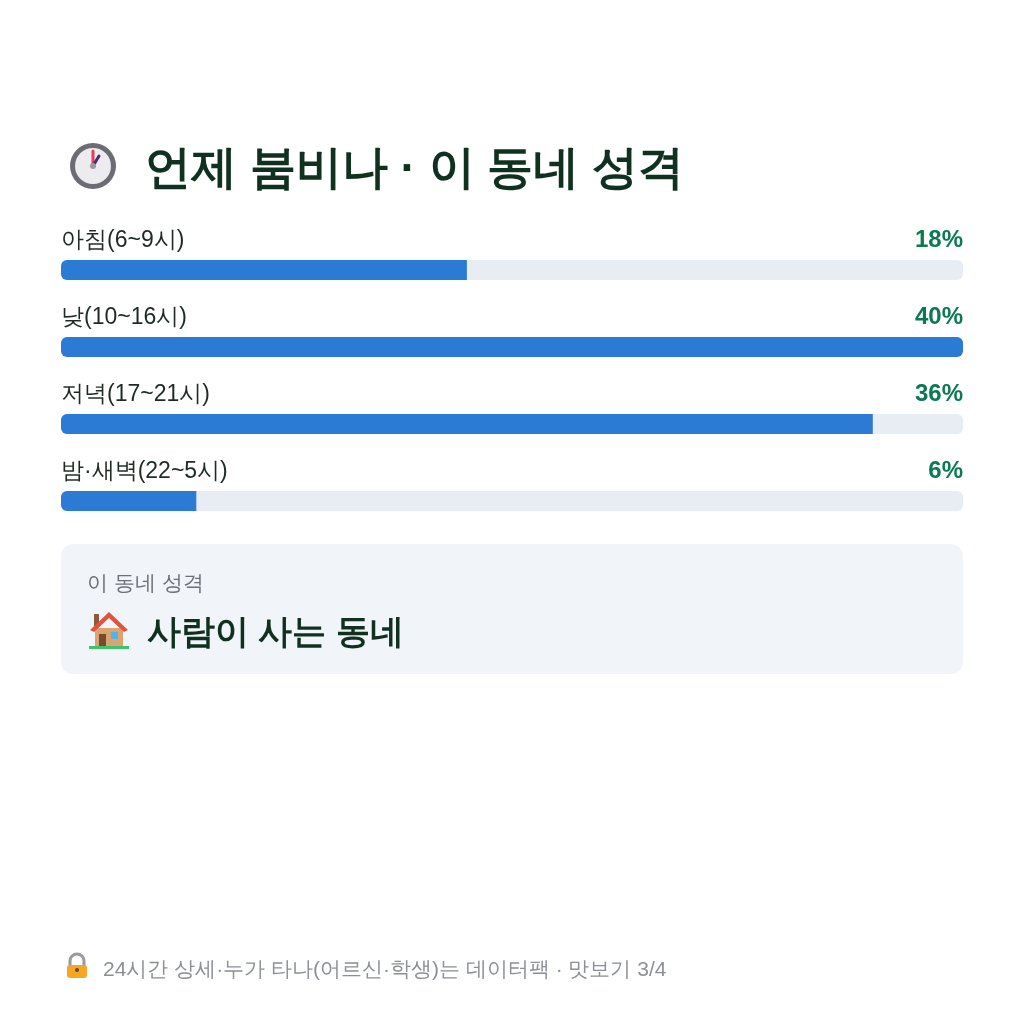 This screenshot has width=1024, height=1024. Describe the element at coordinates (945, 469) in the screenshot. I see `value-label: 6%` at that location.